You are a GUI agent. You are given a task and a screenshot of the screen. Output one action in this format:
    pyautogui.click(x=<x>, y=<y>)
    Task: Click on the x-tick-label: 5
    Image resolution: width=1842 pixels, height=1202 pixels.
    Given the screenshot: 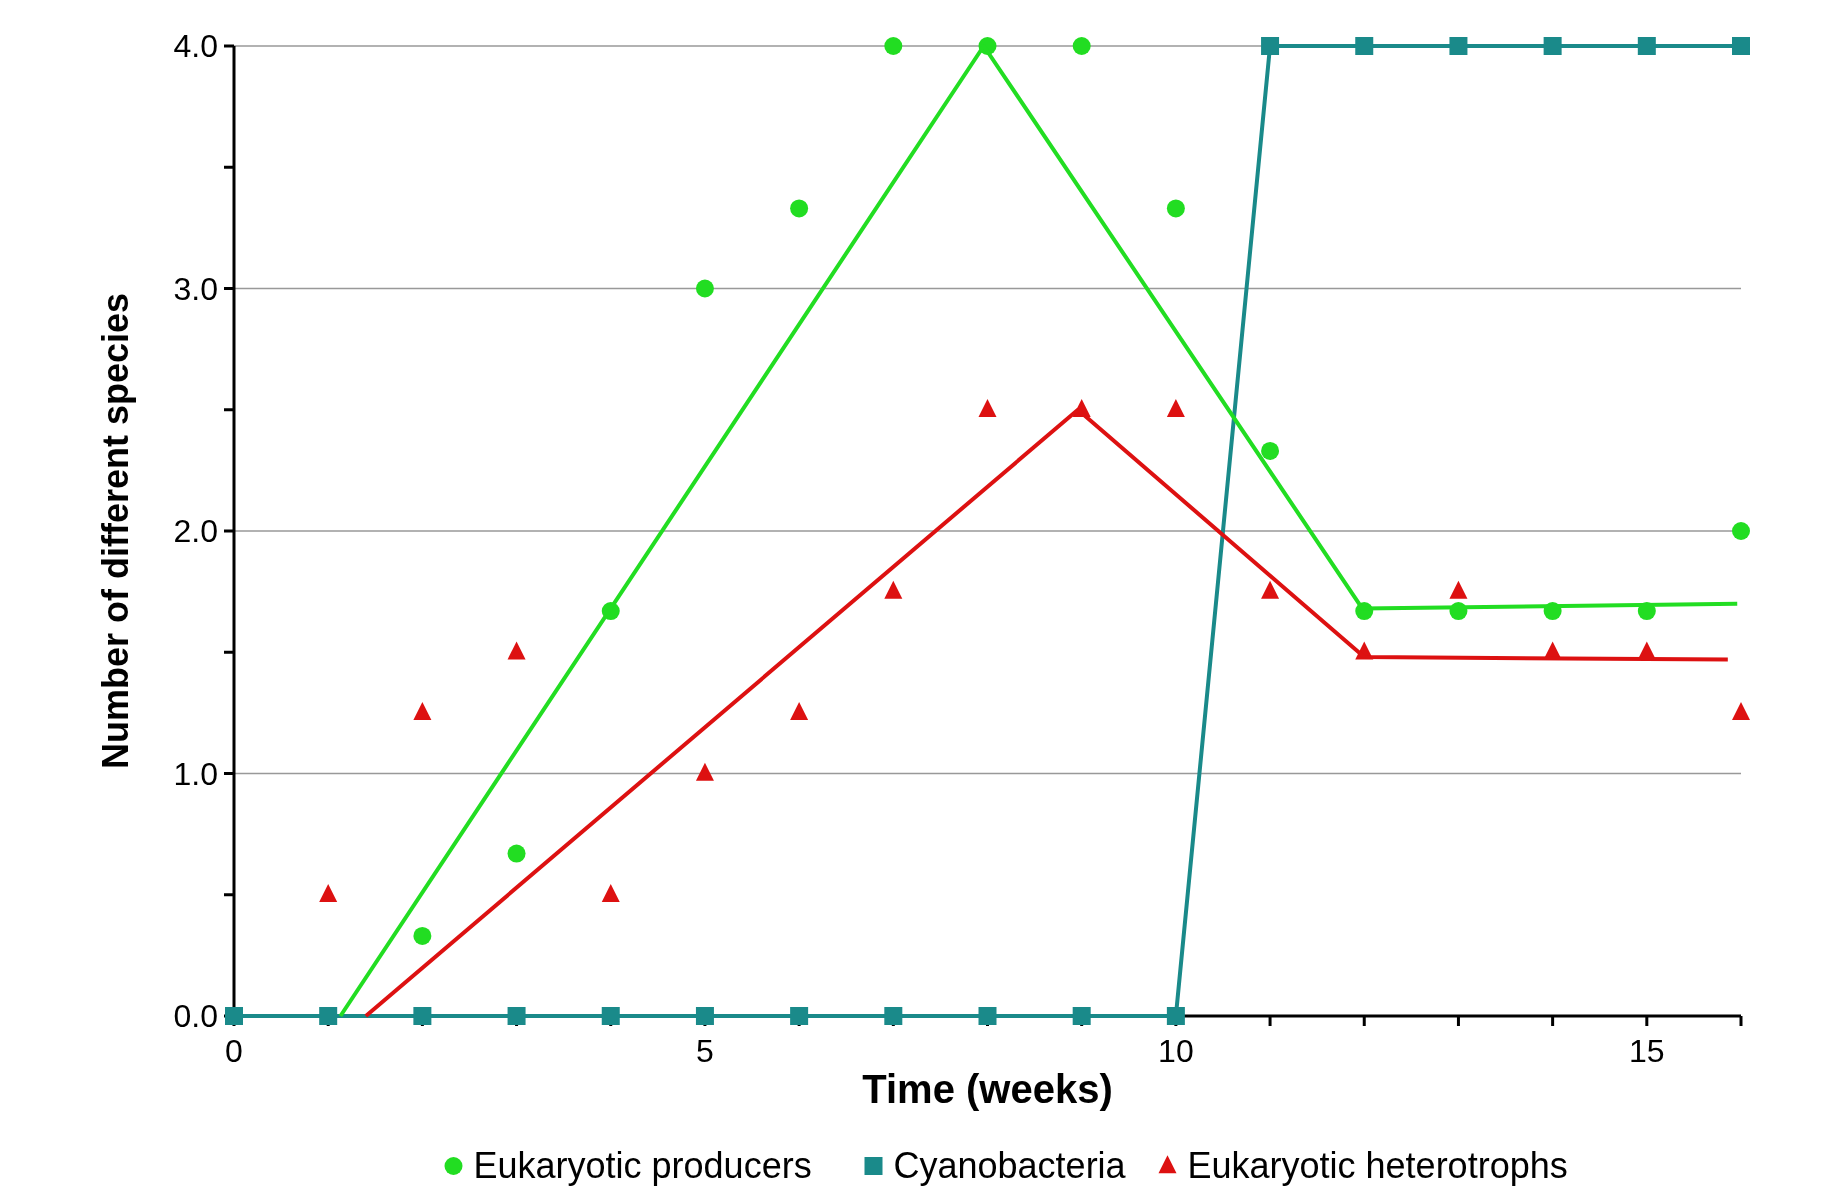 What is the action you would take?
    pyautogui.click(x=705, y=1051)
    